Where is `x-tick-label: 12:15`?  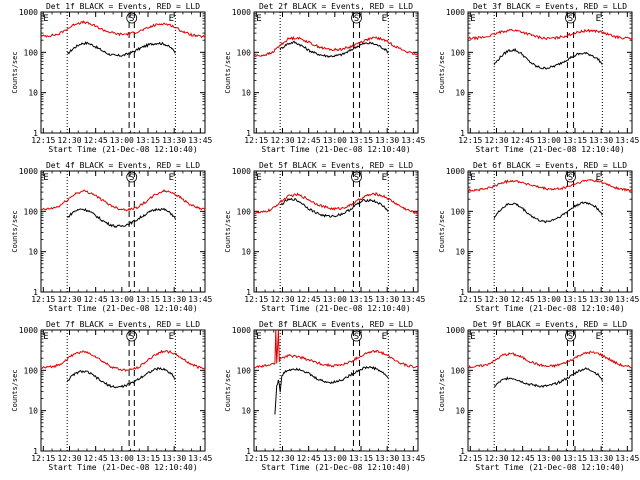
x-tick-label: 12:15 is located at coordinates (256, 458).